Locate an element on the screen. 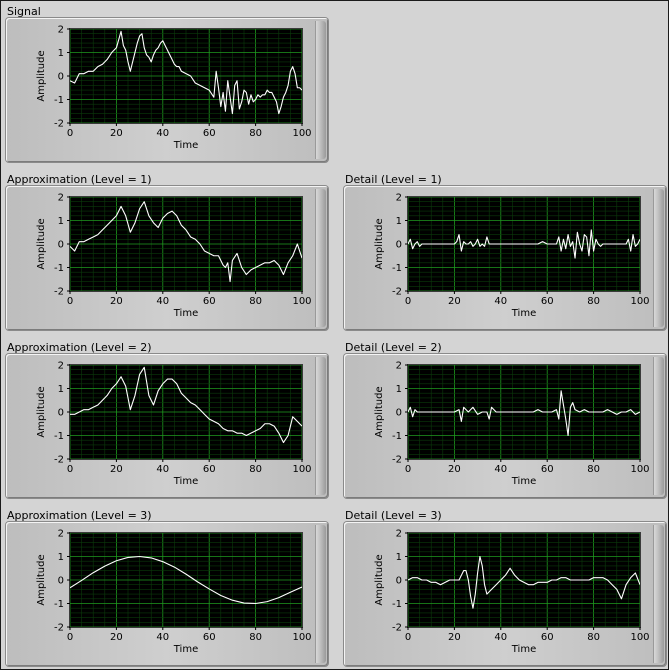  graph-signal: 0 20 40 60 80 100 2 1 0 -1 -2 Time Amplitude is located at coordinates (174, 88).